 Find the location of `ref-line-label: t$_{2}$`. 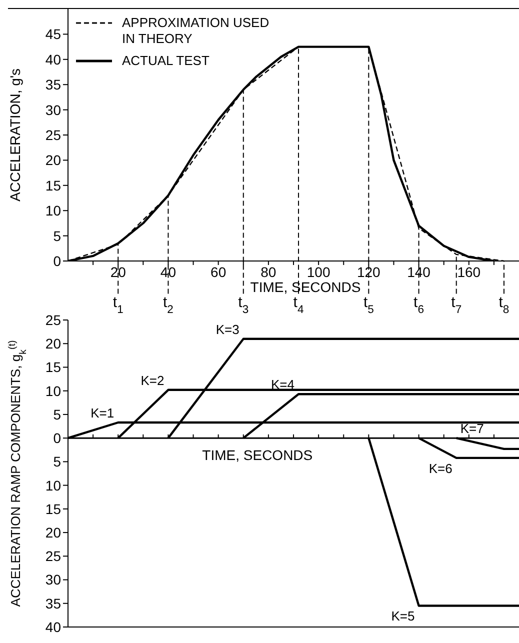

ref-line-label: t$_{2}$ is located at coordinates (168, 305).